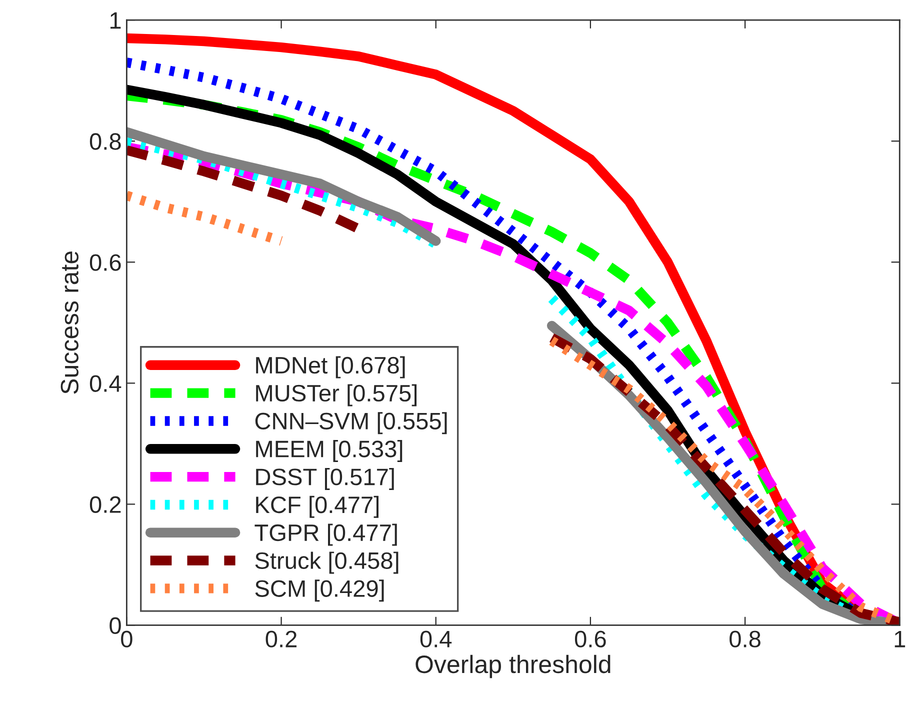  What do you see at coordinates (329, 451) in the screenshot?
I see `legend-label: MEEM [0.533]` at bounding box center [329, 451].